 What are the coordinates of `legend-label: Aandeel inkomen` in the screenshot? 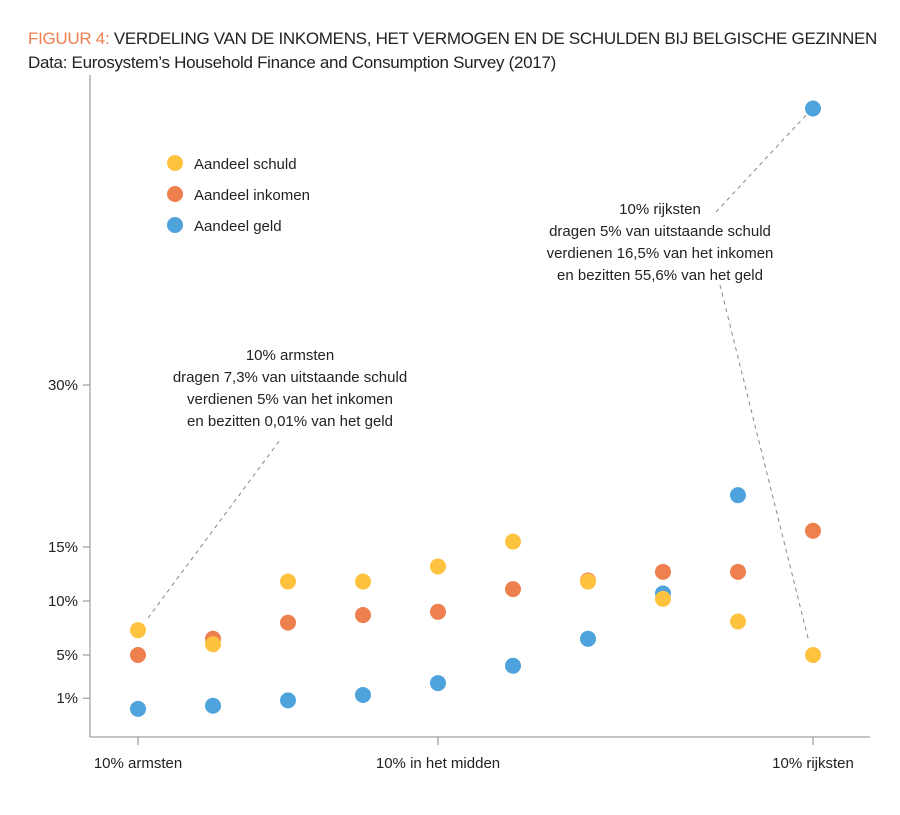 It's located at (252, 195).